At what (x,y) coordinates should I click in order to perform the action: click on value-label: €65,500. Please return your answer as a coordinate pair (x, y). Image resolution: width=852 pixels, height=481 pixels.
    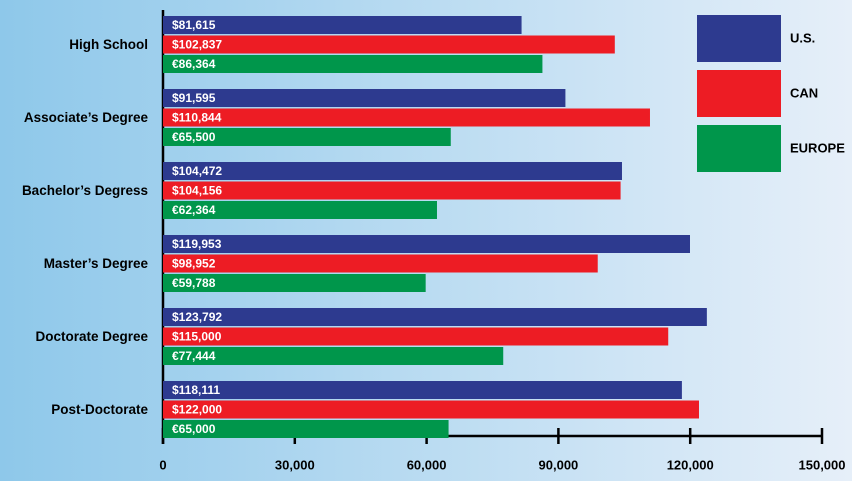
    Looking at the image, I should click on (194, 137).